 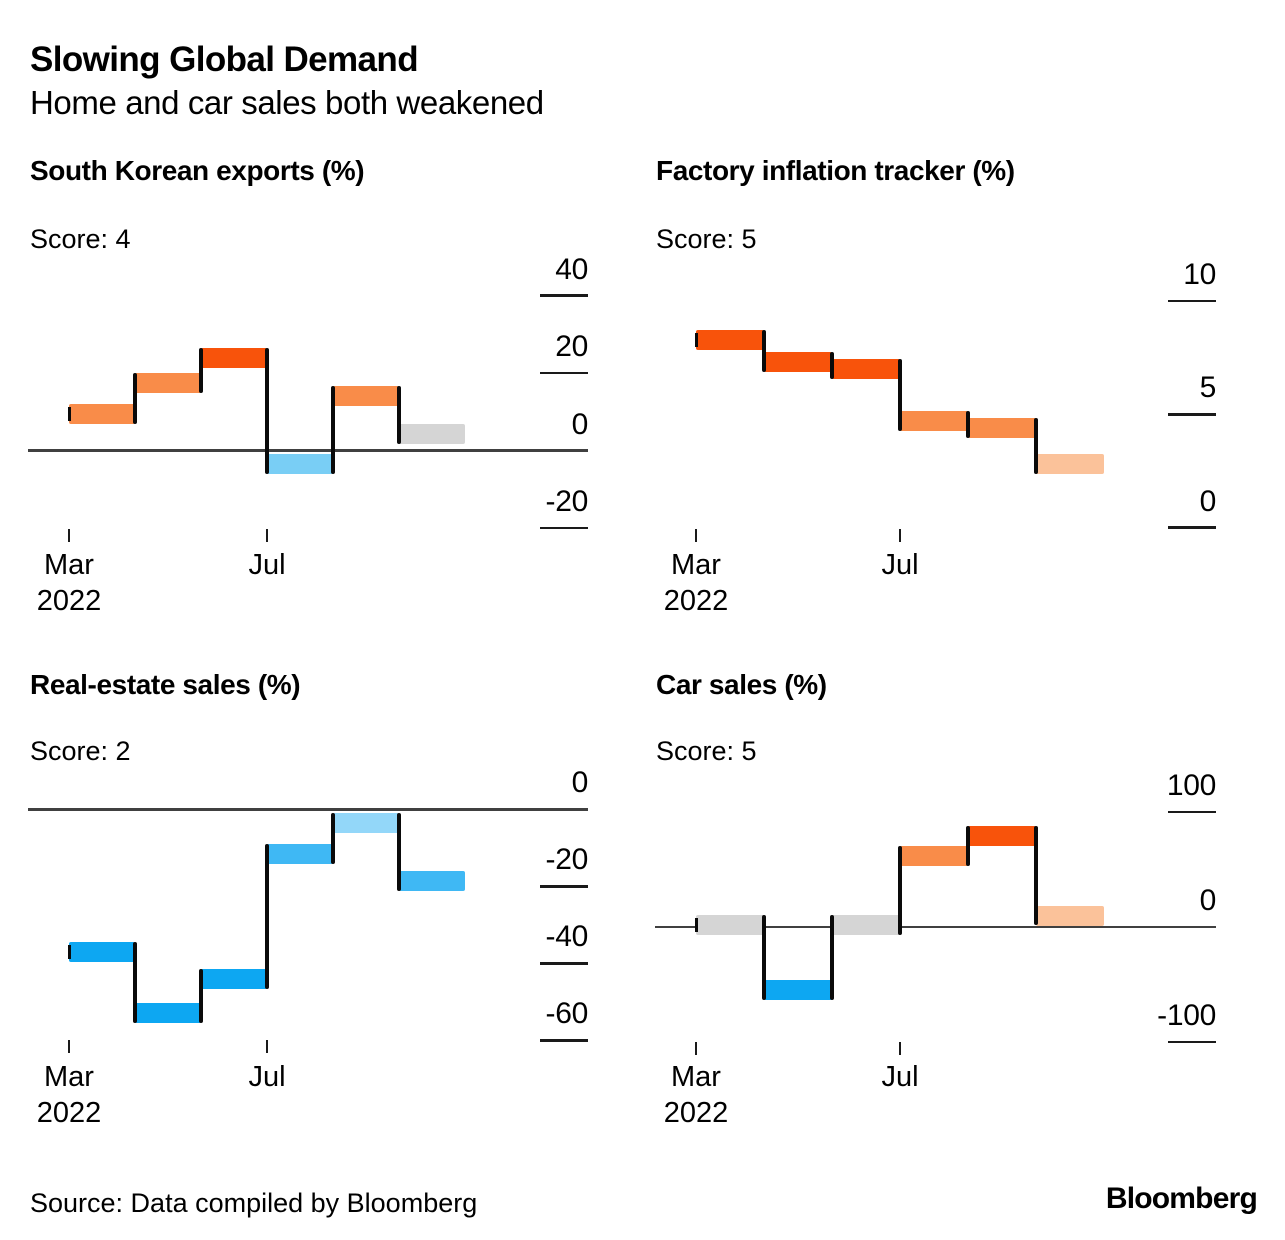 I want to click on page-subtitle: Home and car sales both weakened, so click(x=287, y=102).